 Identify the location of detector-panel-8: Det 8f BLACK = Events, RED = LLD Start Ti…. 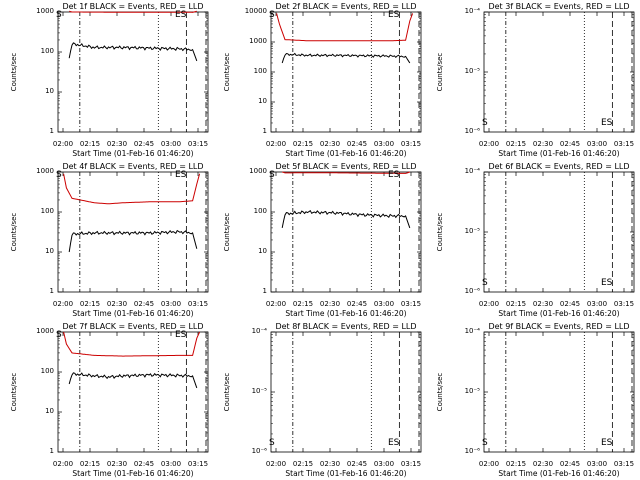
(319, 400).